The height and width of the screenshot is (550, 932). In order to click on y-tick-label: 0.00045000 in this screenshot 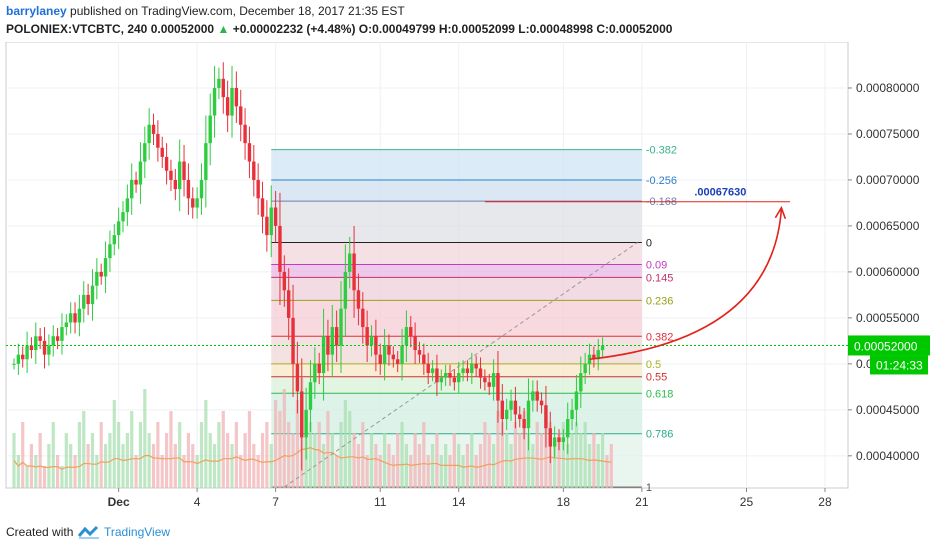, I will do `click(888, 410)`.